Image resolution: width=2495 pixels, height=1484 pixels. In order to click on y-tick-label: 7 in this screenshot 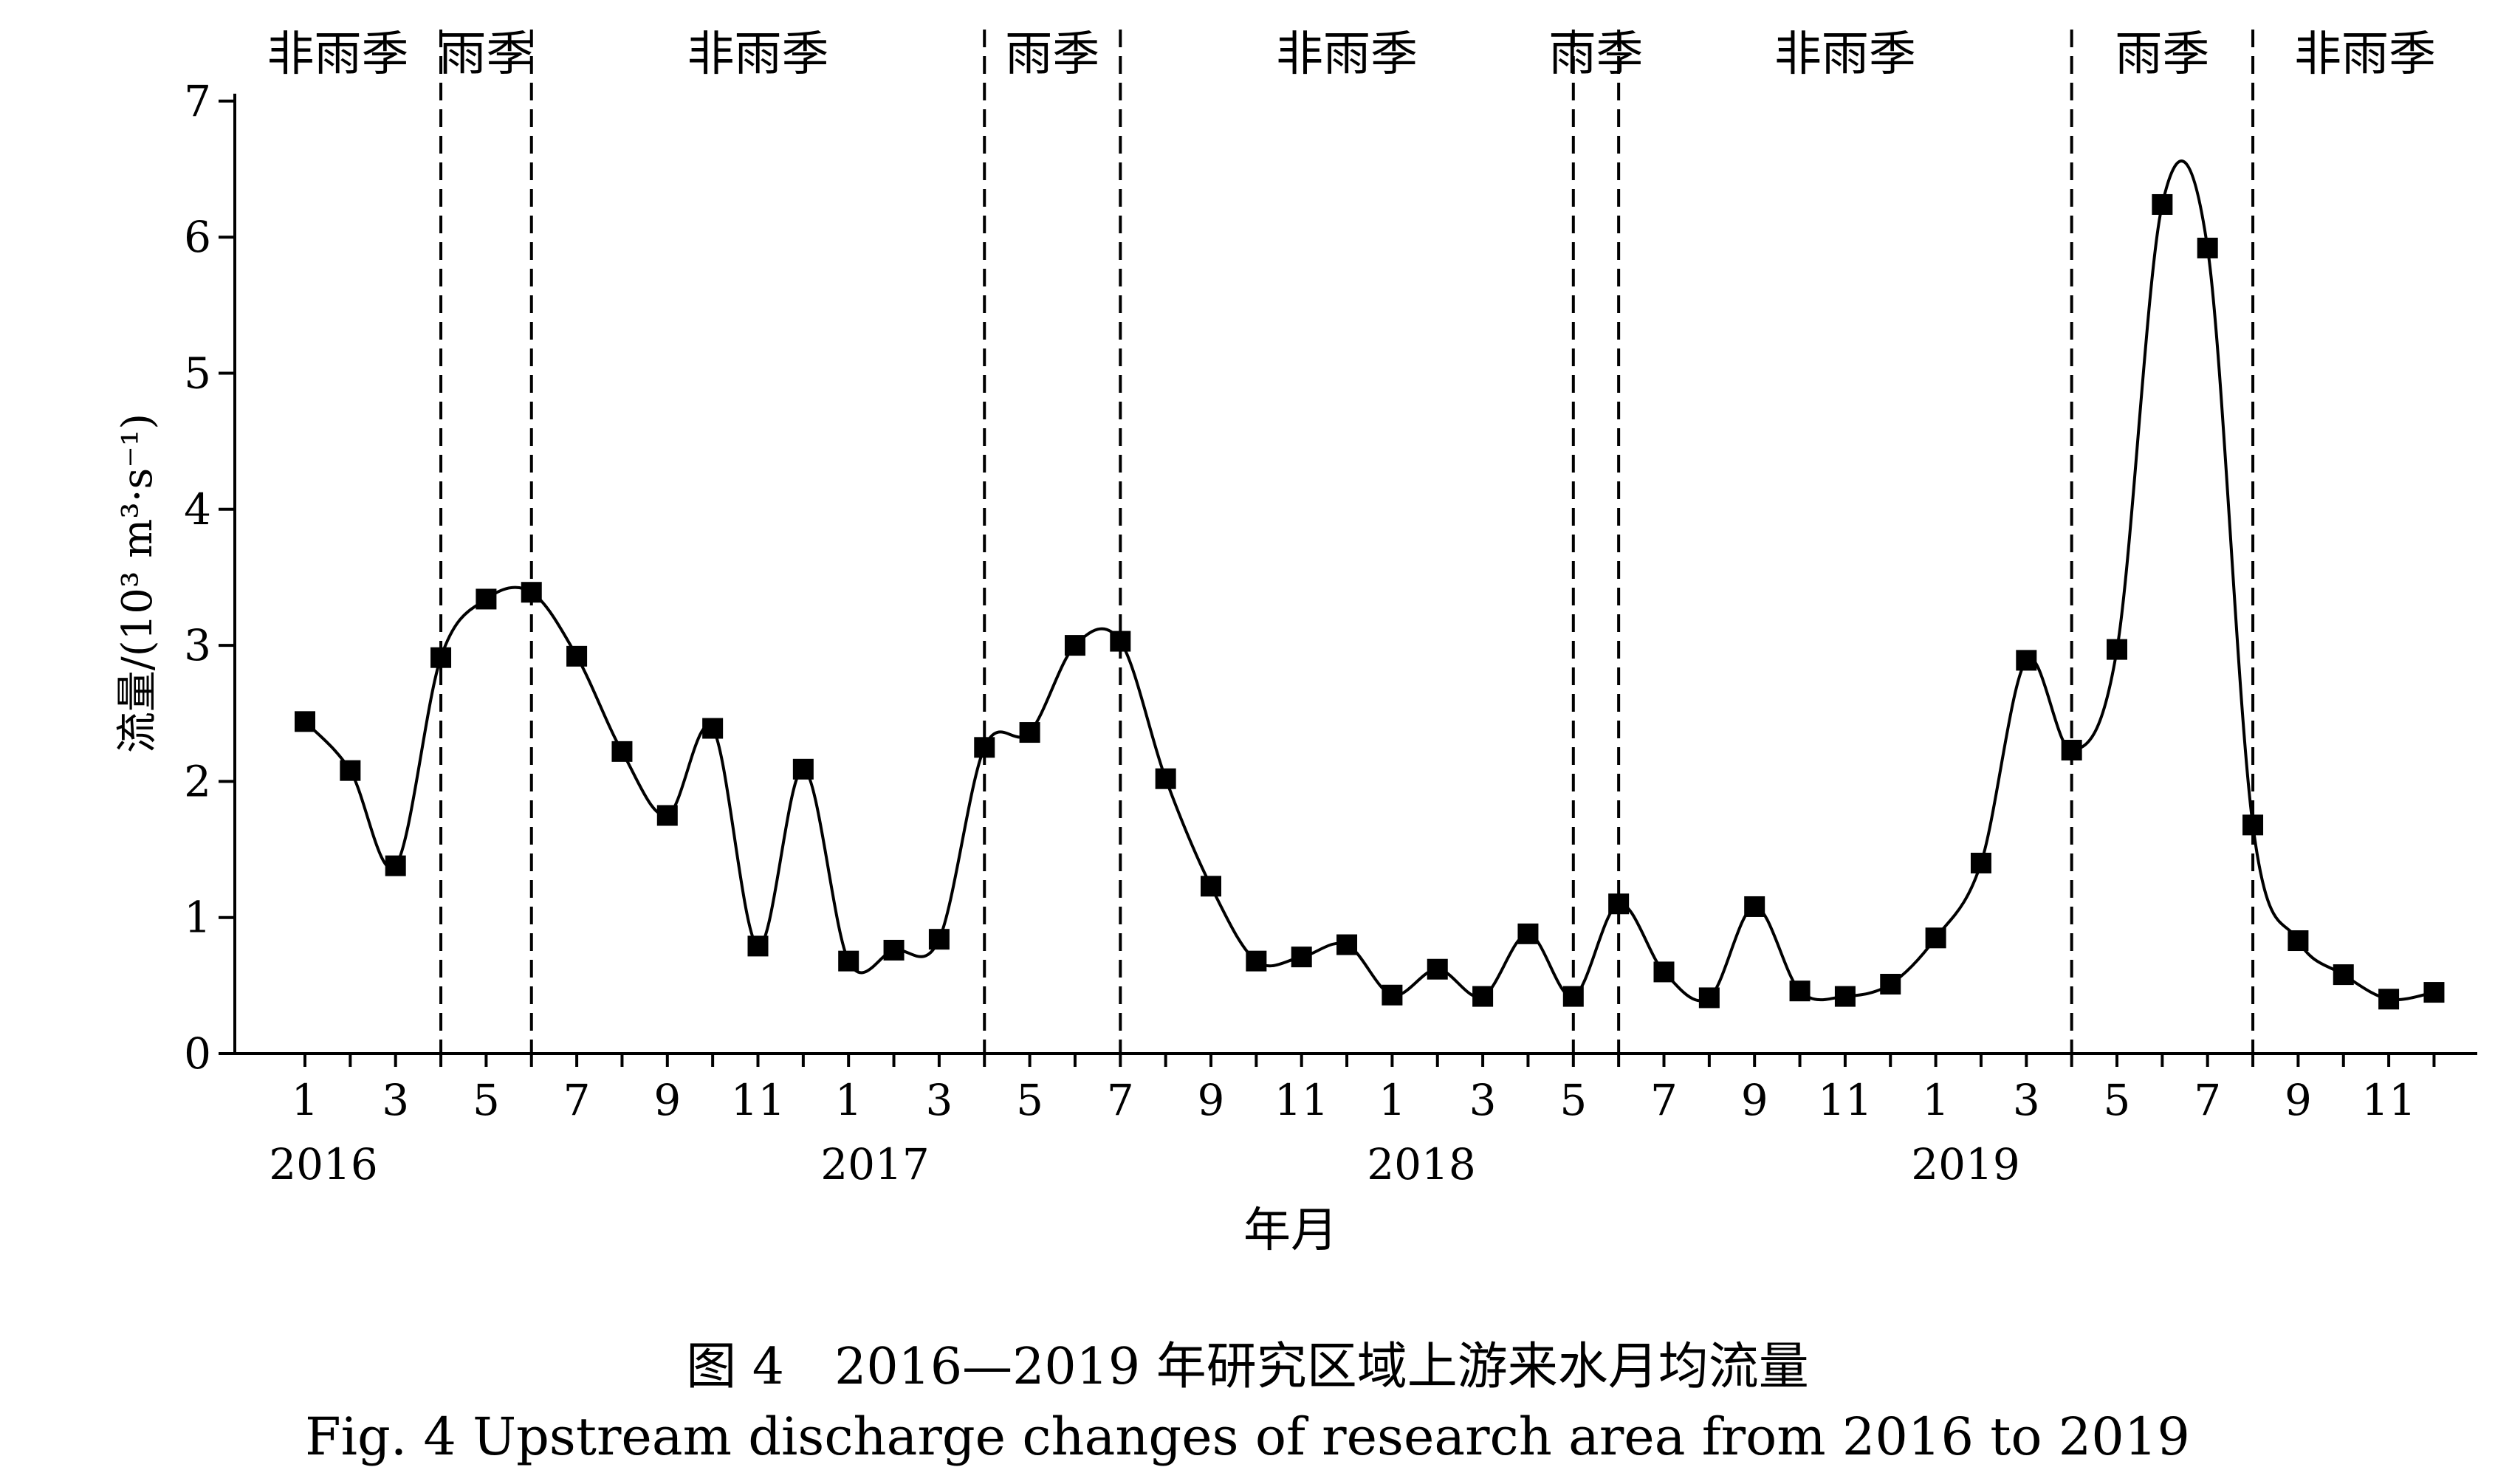, I will do `click(197, 101)`.